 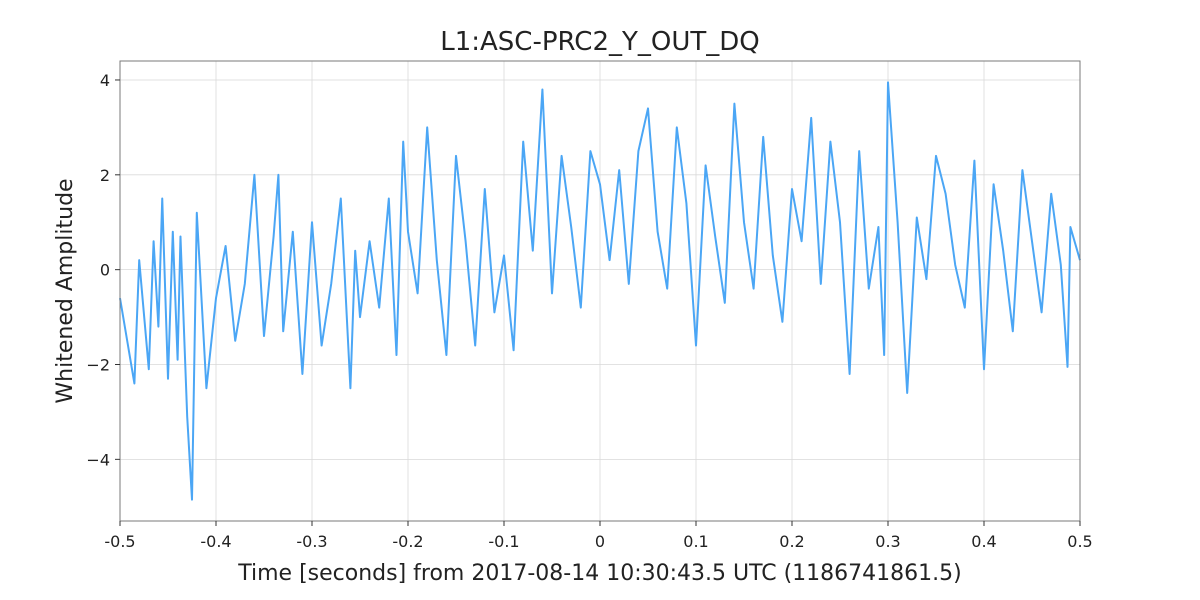 What do you see at coordinates (695, 541) in the screenshot?
I see `x-tick-label: 0.1` at bounding box center [695, 541].